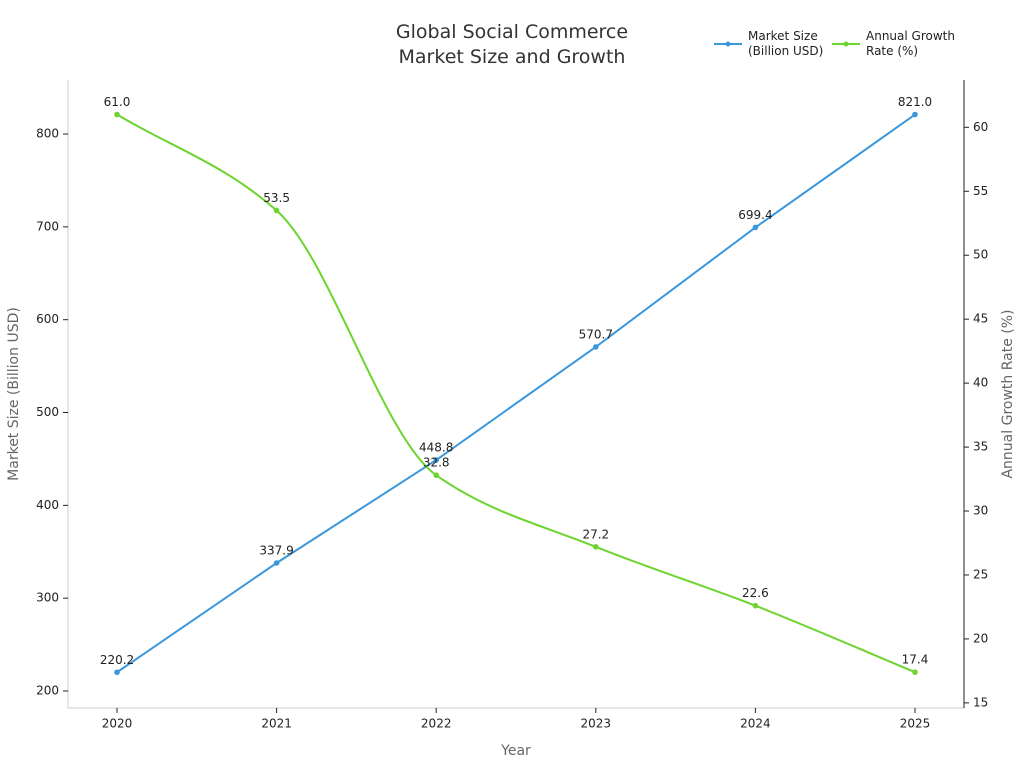 The width and height of the screenshot is (1024, 768). Describe the element at coordinates (117, 660) in the screenshot. I see `value-label: 220.2` at that location.